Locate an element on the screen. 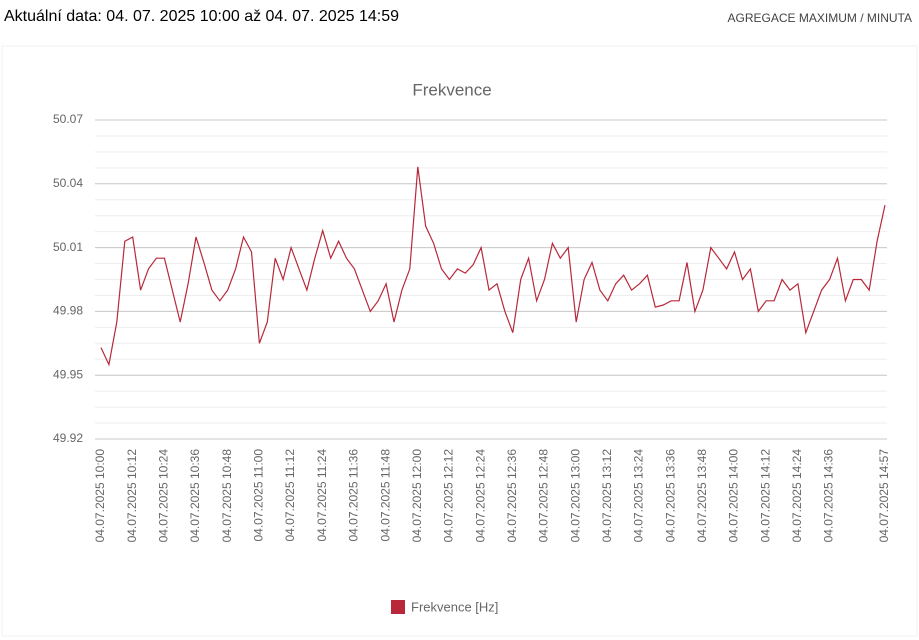 The height and width of the screenshot is (640, 919). aggregation: AGREGACE MAXIMUM / MINUTA is located at coordinates (820, 18).